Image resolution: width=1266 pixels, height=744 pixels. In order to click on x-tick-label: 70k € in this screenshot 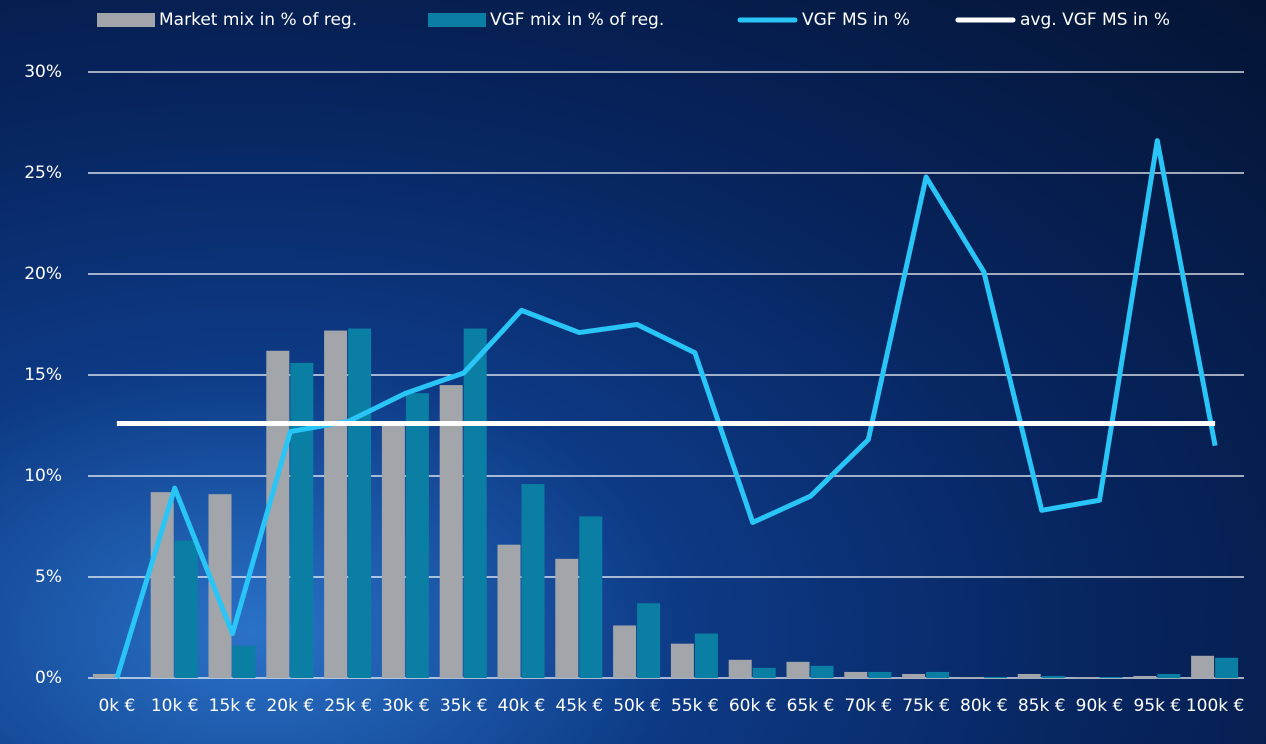, I will do `click(868, 706)`.